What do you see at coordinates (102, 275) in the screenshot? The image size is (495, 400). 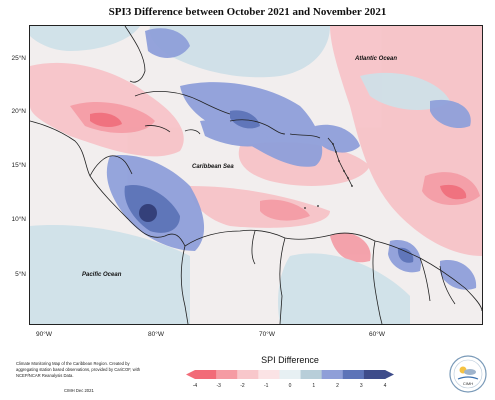 I see `pacific-ocean-label: Pacific Ocean` at bounding box center [102, 275].